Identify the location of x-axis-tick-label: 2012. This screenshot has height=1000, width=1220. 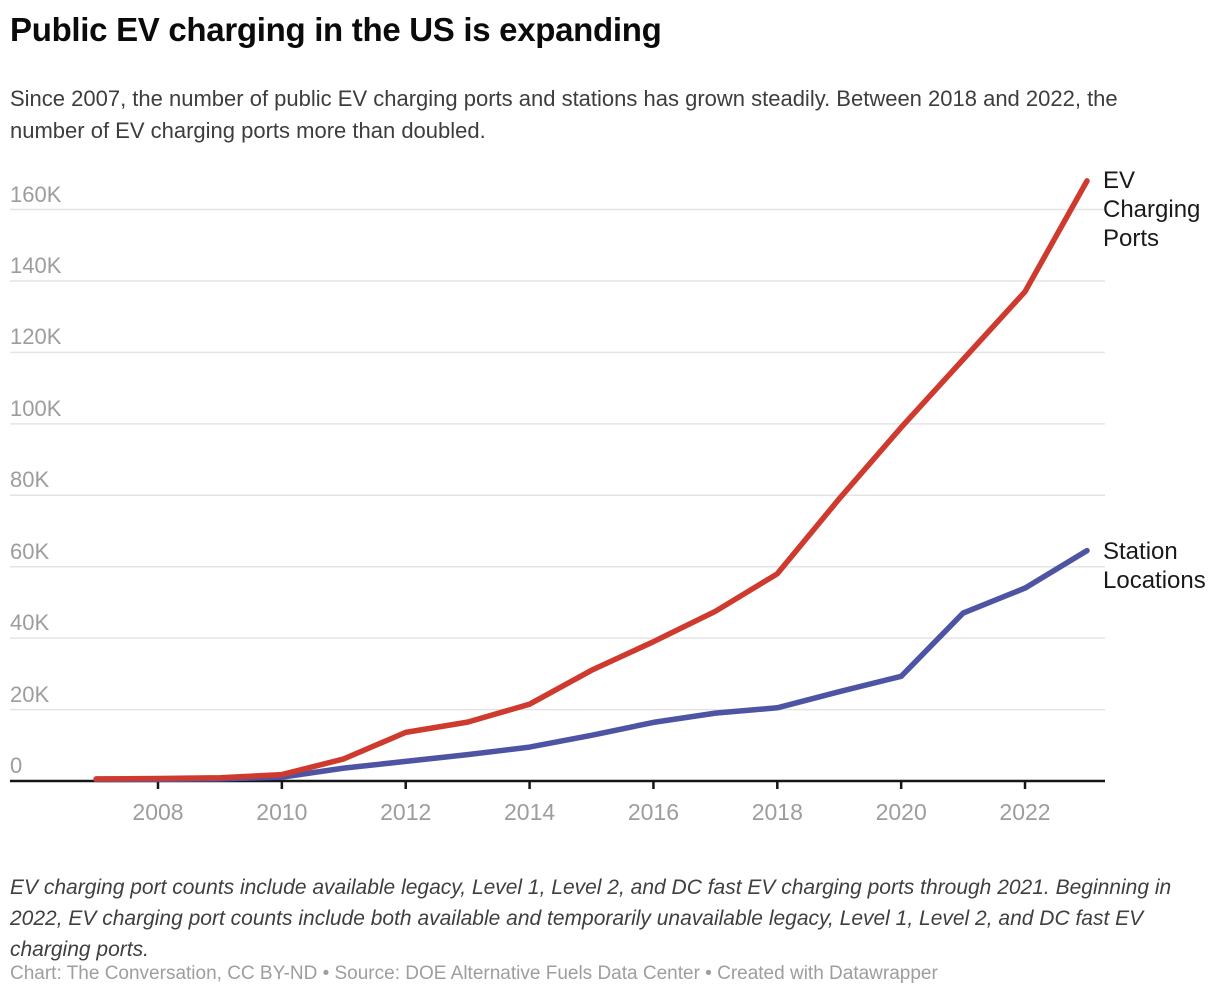
(406, 812).